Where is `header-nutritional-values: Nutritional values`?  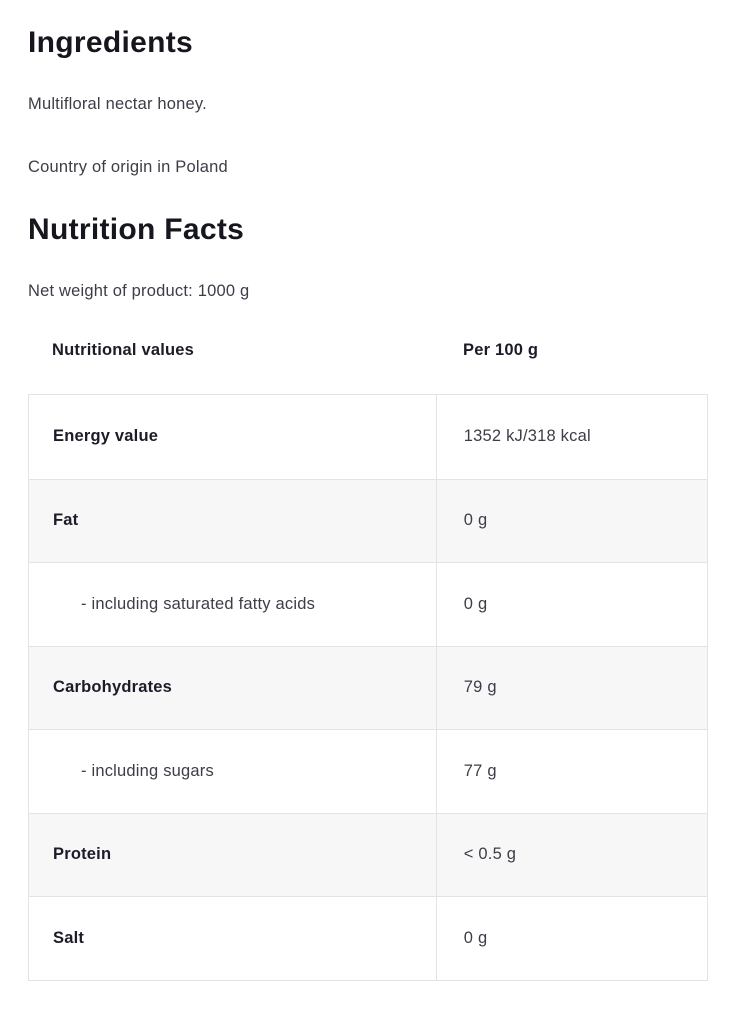 header-nutritional-values: Nutritional values is located at coordinates (123, 350).